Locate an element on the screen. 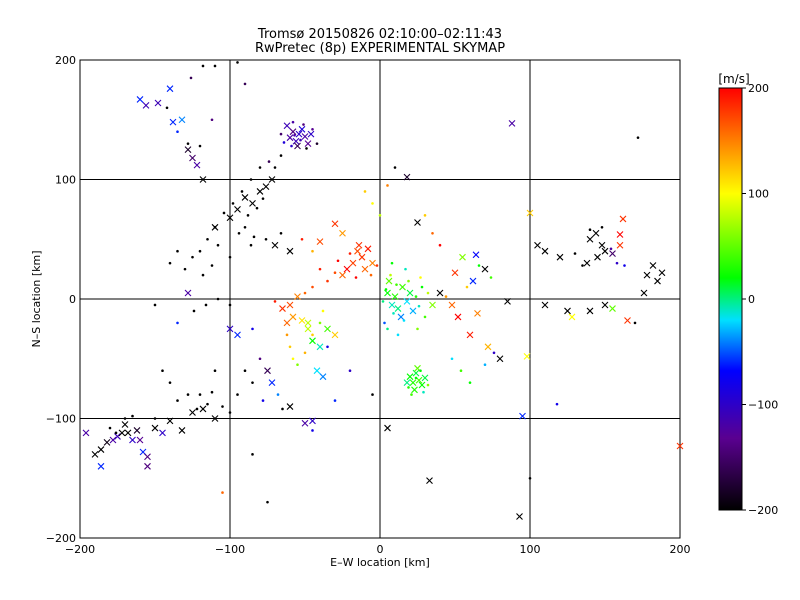  x-tick-label: 200 is located at coordinates (680, 549).